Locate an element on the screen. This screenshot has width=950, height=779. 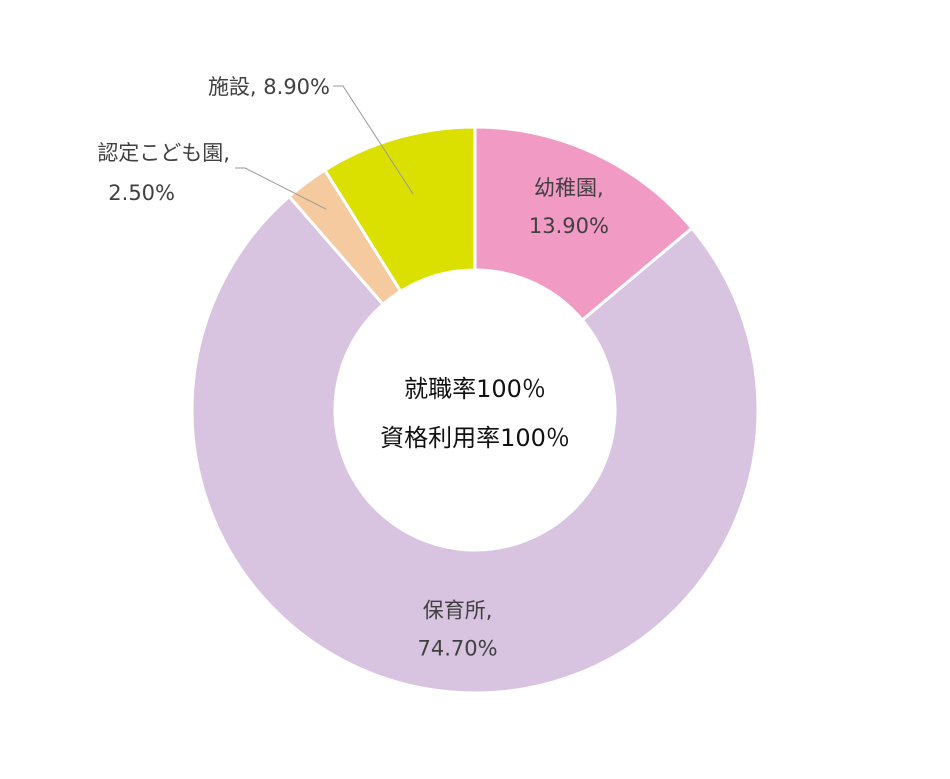
slice-0-label-line2: 13.90% is located at coordinates (569, 226).